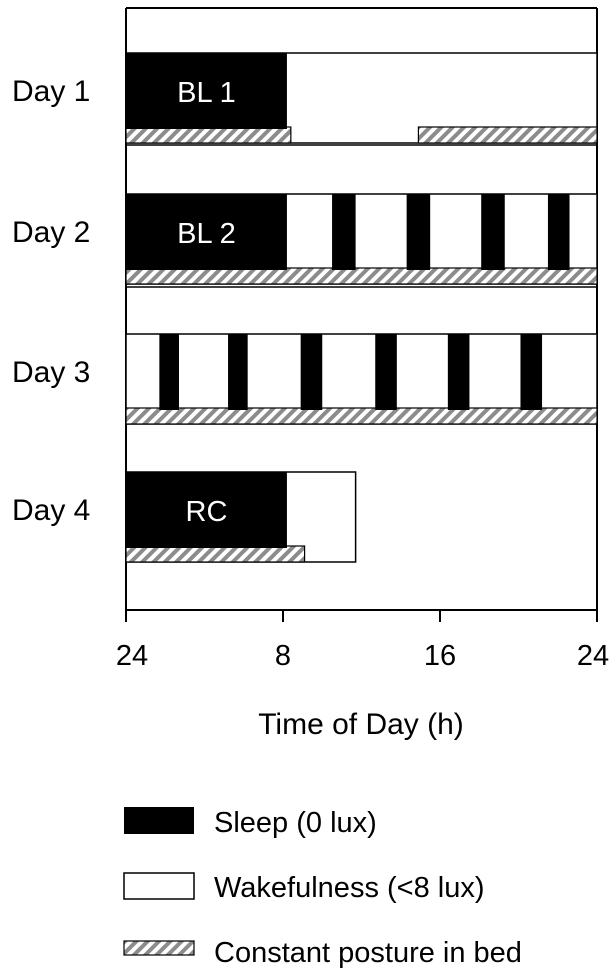 The height and width of the screenshot is (970, 616). I want to click on legend-wake-swatch, so click(159, 886).